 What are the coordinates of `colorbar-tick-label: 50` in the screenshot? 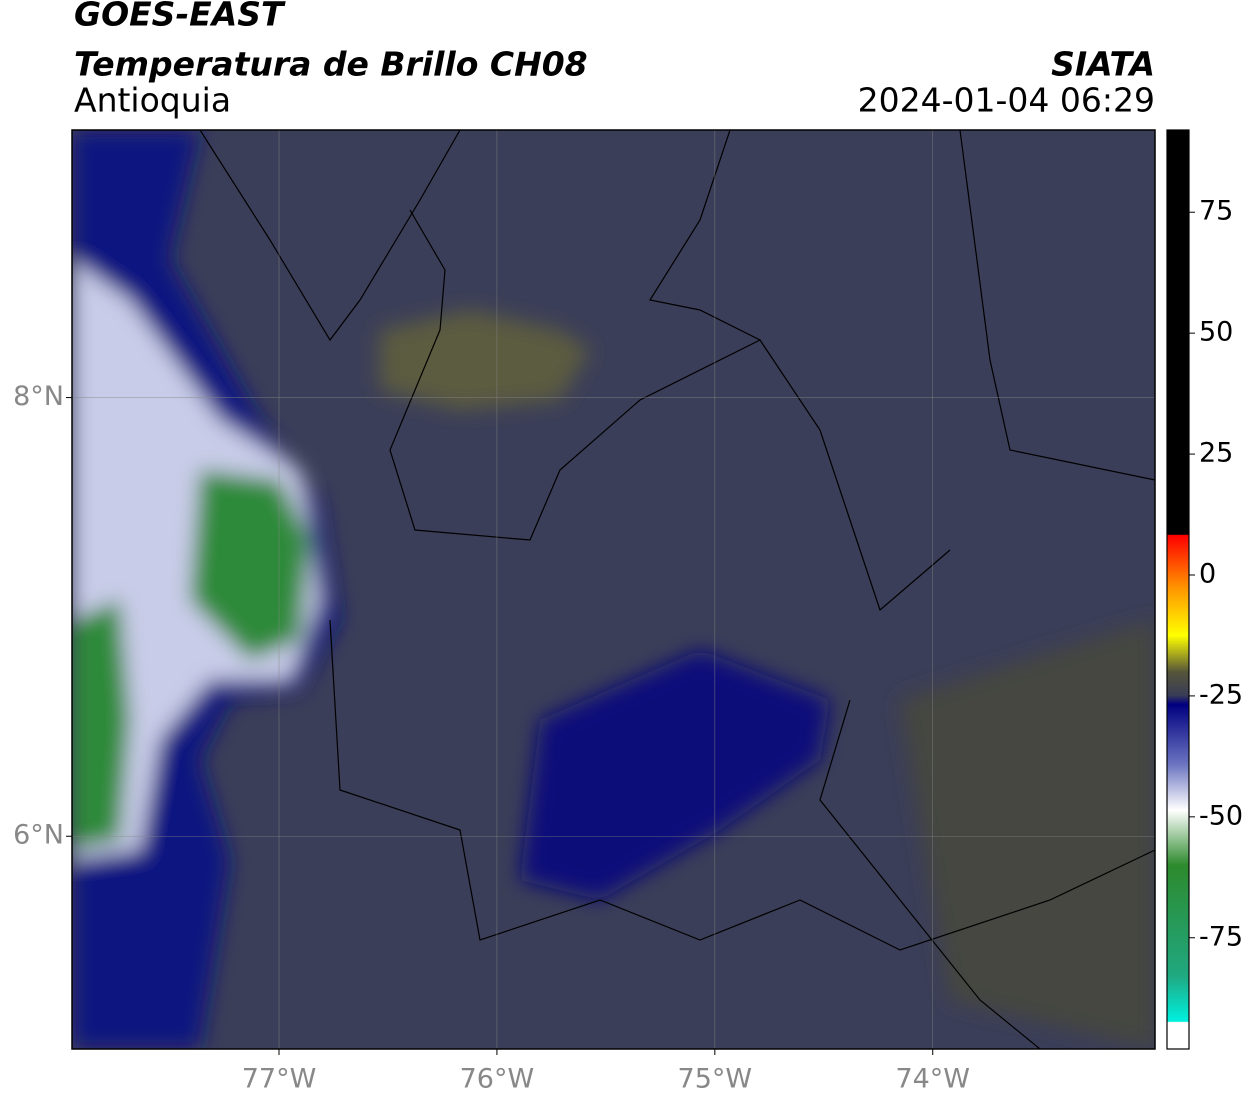 It's located at (1216, 332).